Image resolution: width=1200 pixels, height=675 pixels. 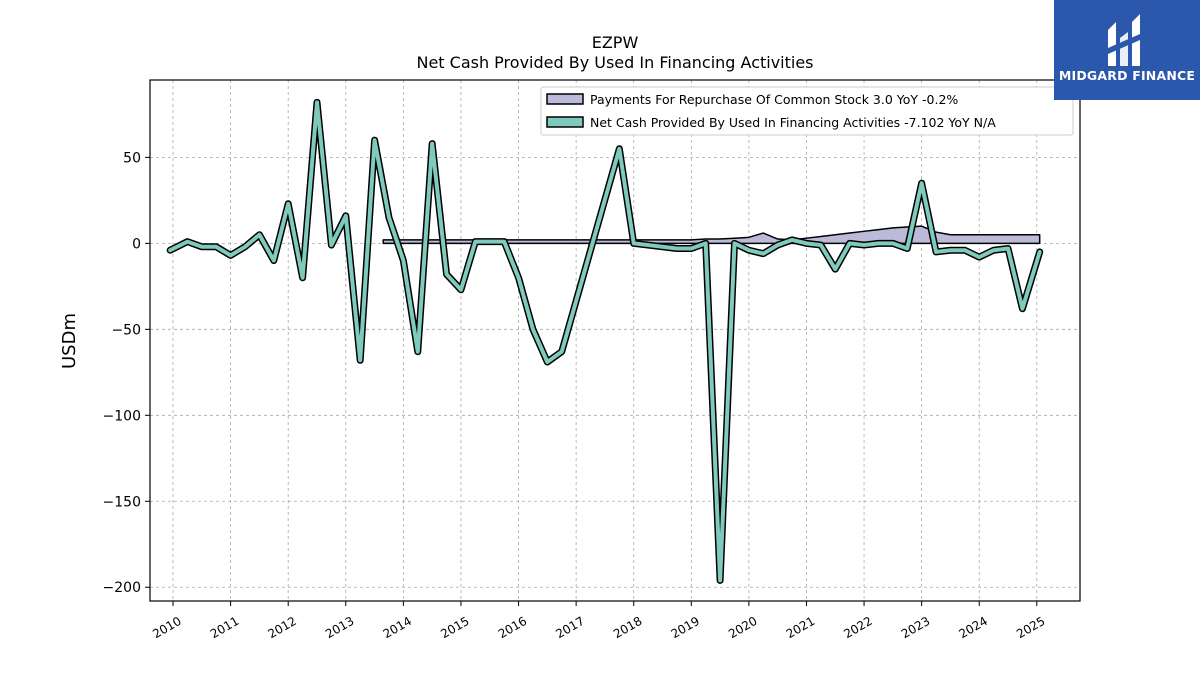 I want to click on x-tick-label: 2021, so click(x=800, y=627).